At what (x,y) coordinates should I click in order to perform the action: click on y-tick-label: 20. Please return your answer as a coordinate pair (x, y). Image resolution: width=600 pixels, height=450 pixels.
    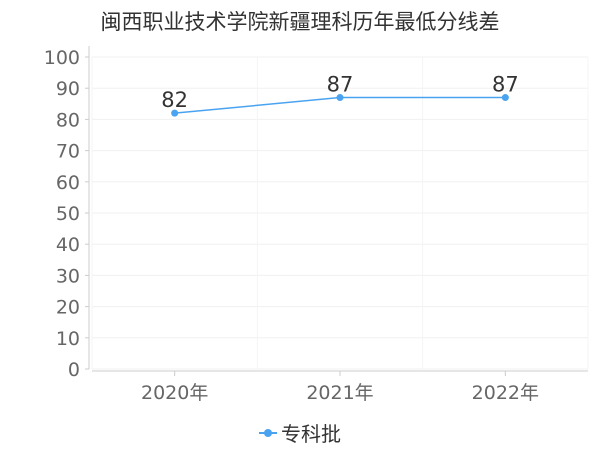
    Looking at the image, I should click on (68, 308).